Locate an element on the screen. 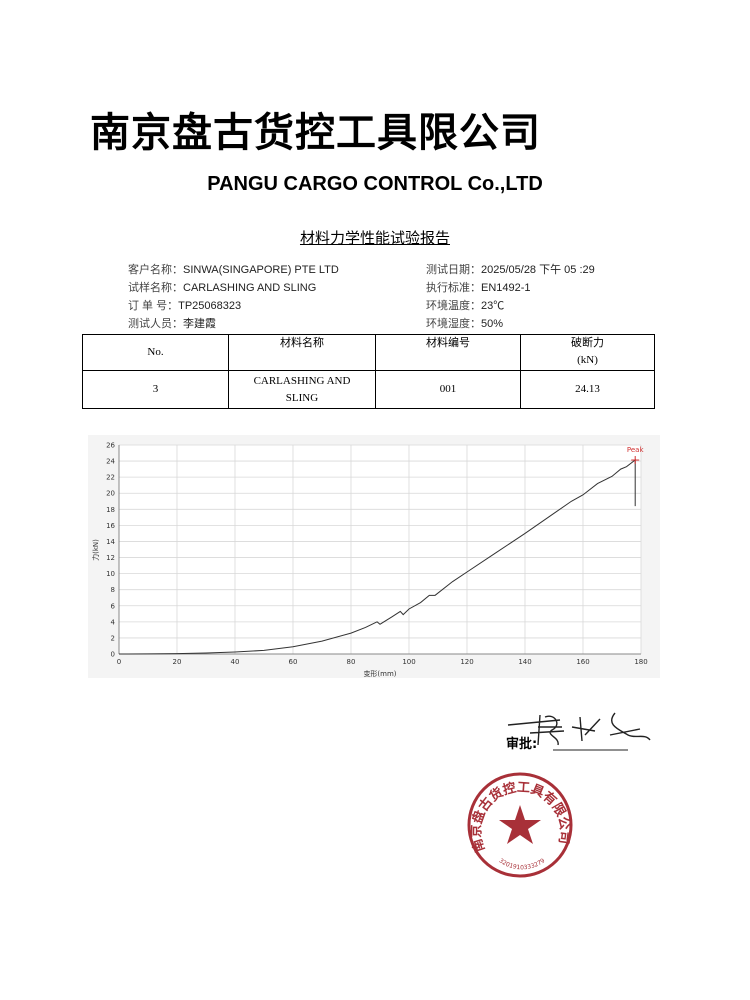 This screenshot has height=1000, width=750. y-tick-label: 6 is located at coordinates (113, 606).